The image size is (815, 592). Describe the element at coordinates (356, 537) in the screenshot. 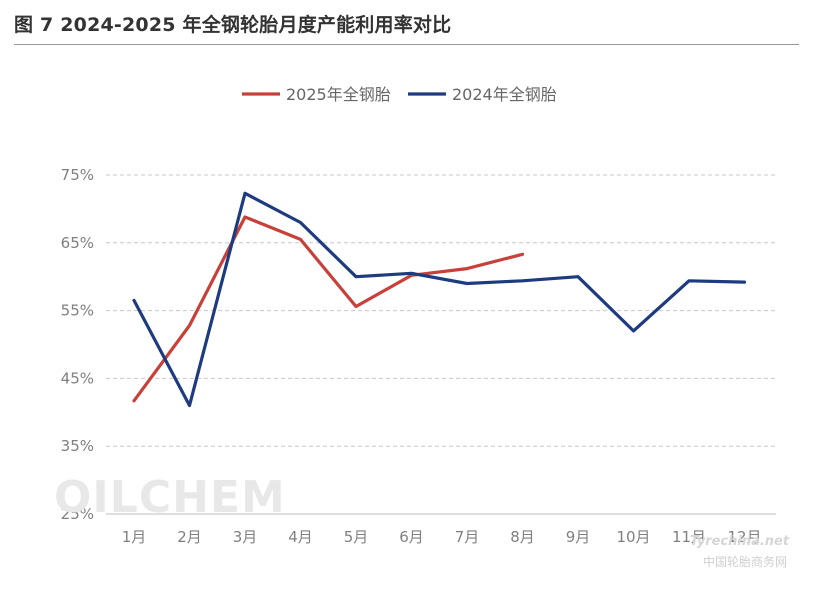

I see `x-tick-label: 5月` at that location.